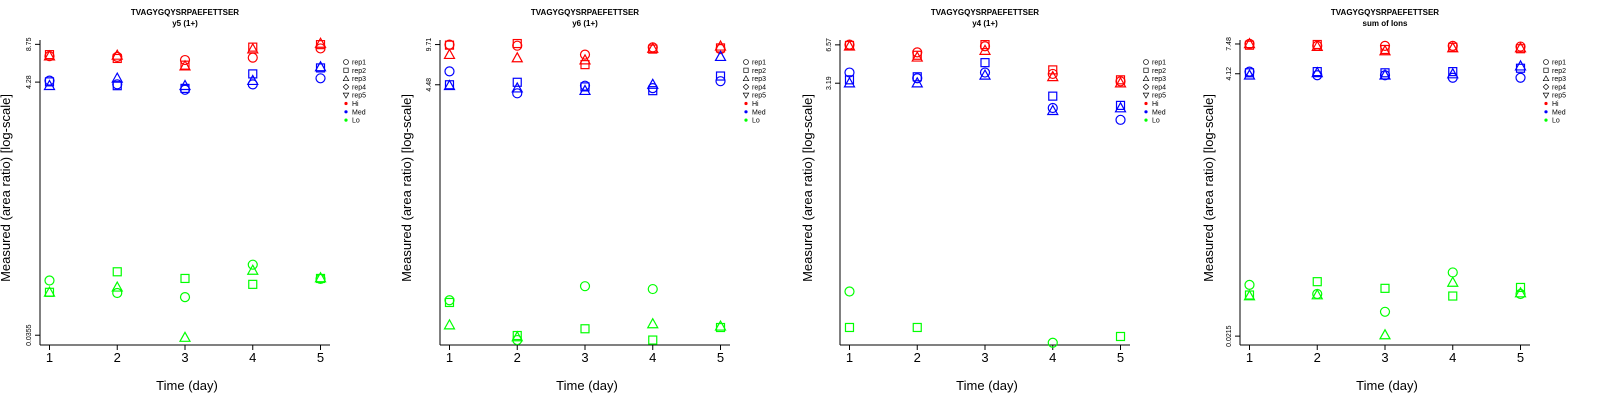 Image resolution: width=1600 pixels, height=400 pixels. I want to click on y-tick-label: 4.12, so click(1229, 74).